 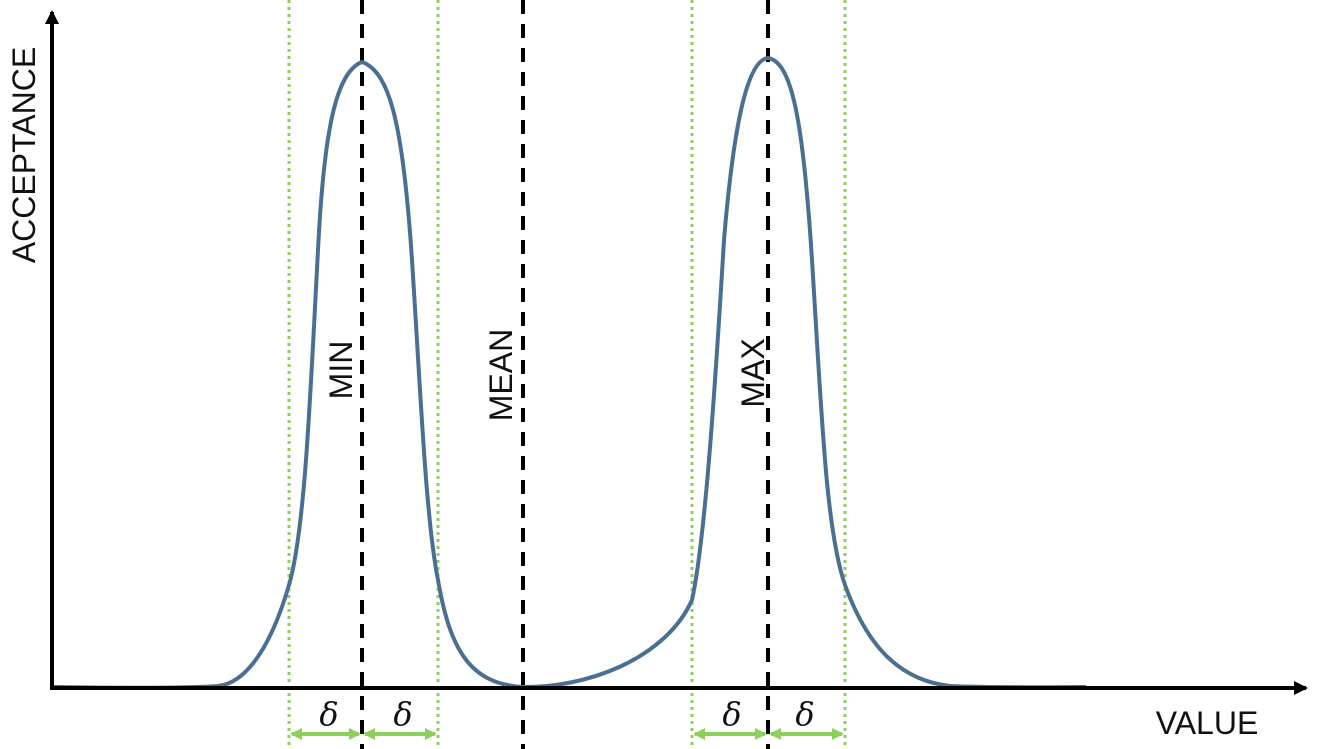 What do you see at coordinates (341, 370) in the screenshot?
I see `min-label: MIN` at bounding box center [341, 370].